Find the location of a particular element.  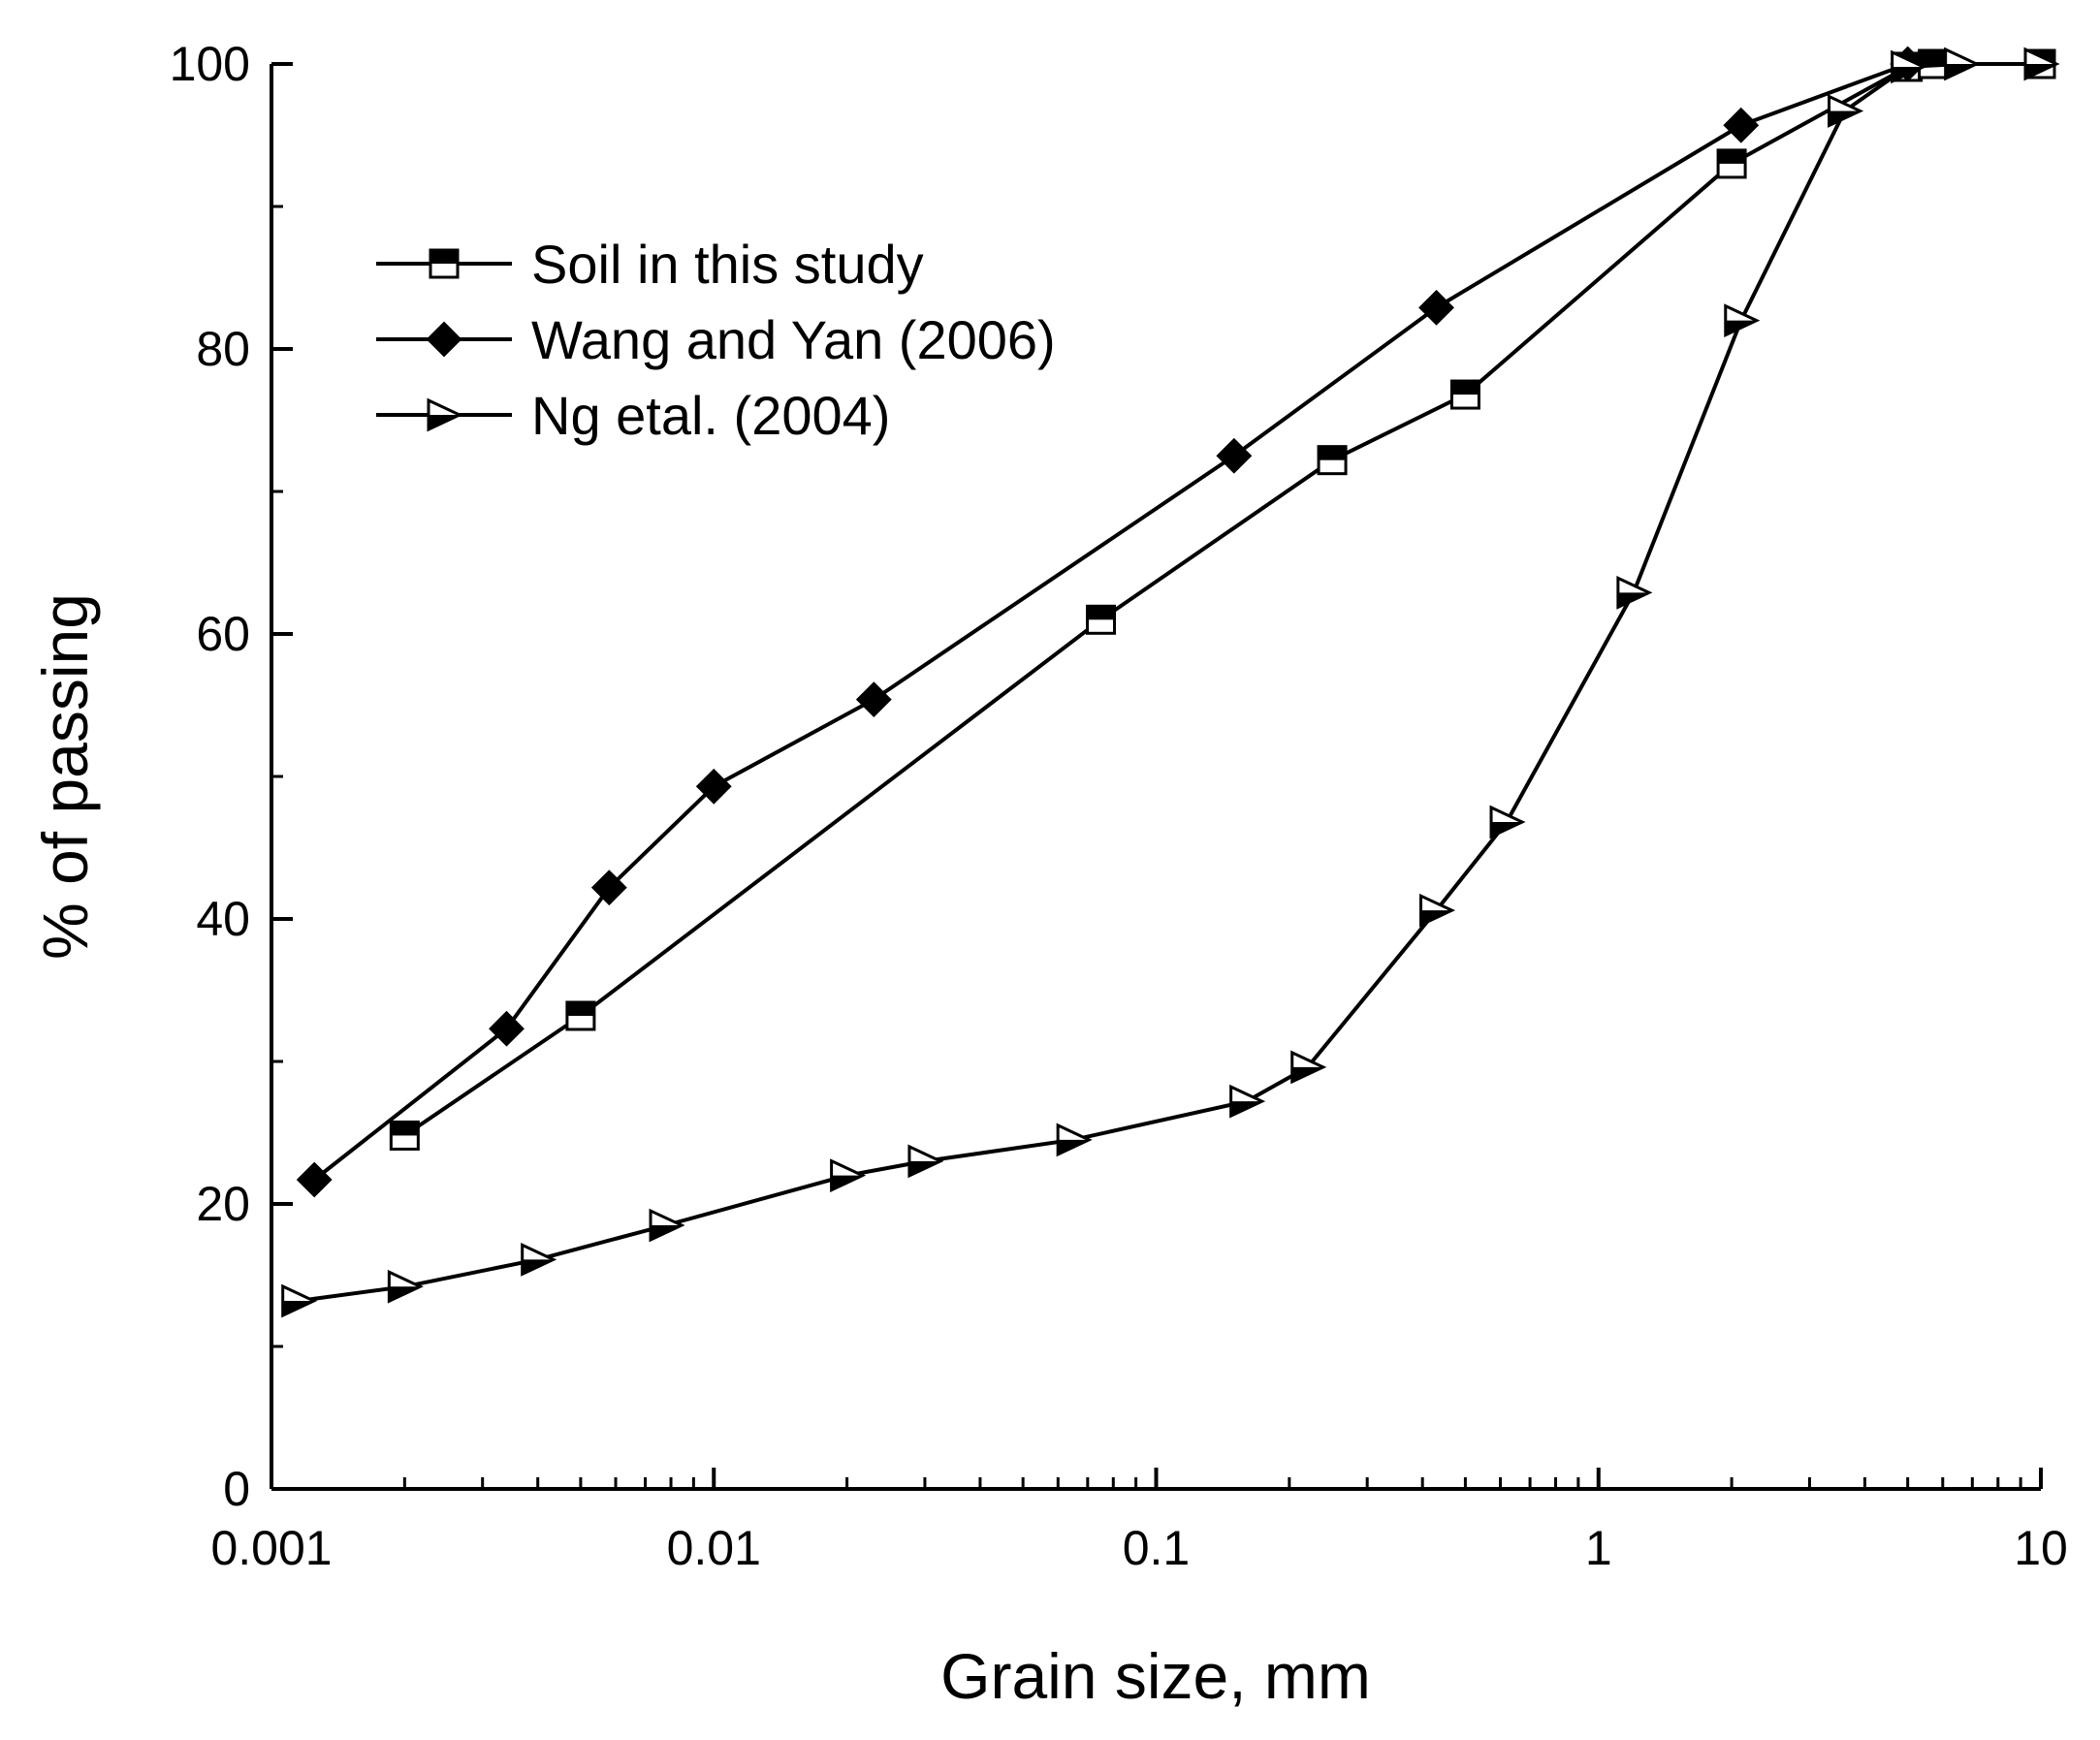

y-tick-label: 40 is located at coordinates (223, 919).